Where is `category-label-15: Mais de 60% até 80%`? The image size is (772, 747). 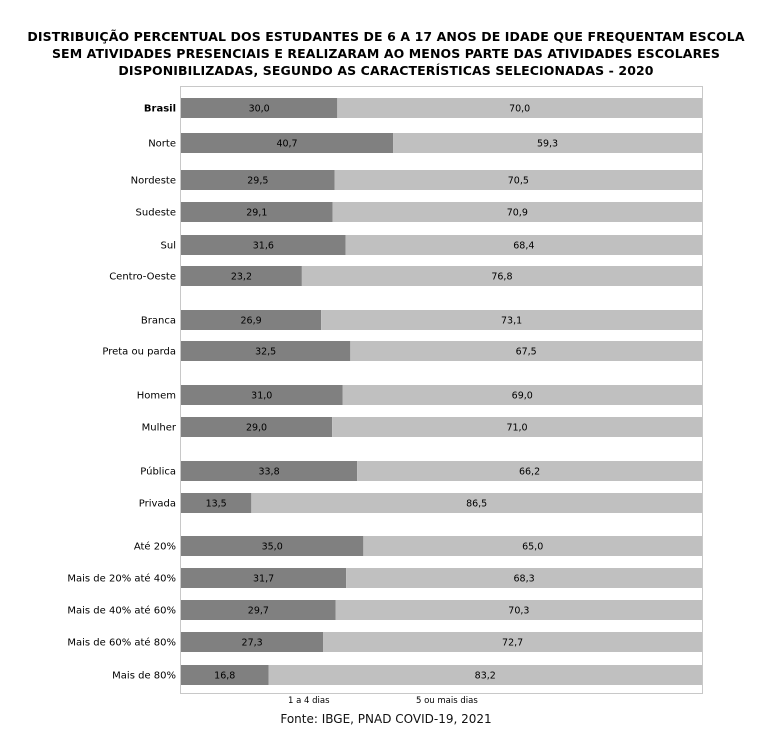
category-label-15: Mais de 60% até 80% is located at coordinates (121, 643).